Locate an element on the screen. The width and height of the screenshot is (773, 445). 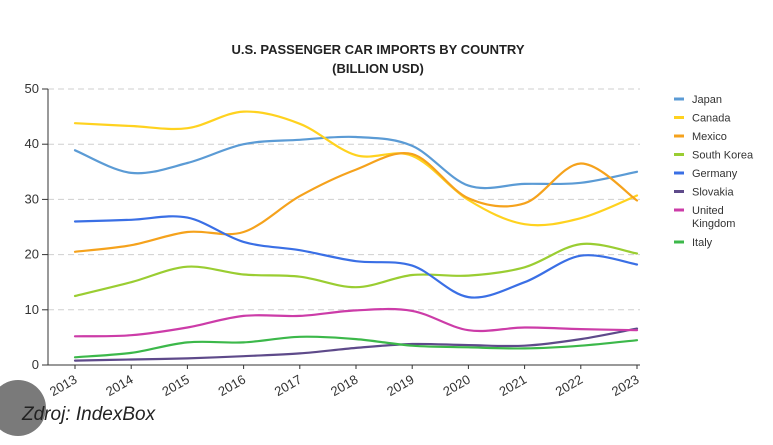
indexbox-logo is located at coordinates (23, 408).